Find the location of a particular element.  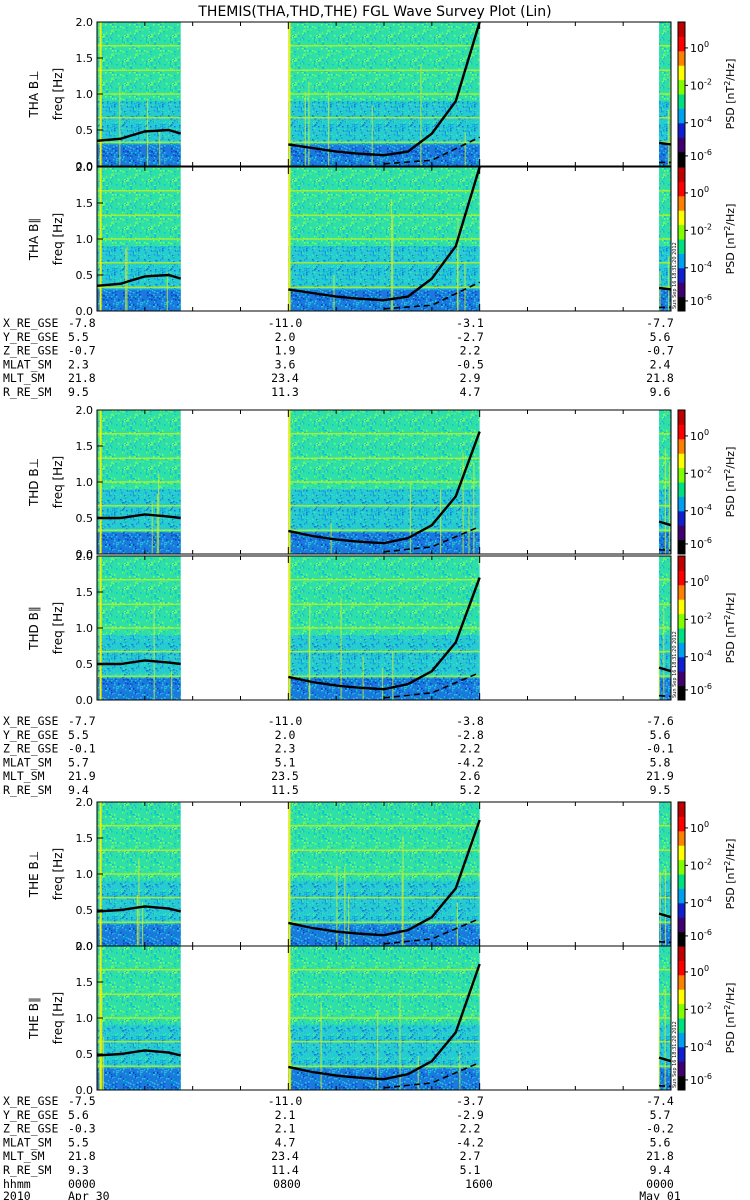

ephemeris-value: 2.1 is located at coordinates (285, 1115).